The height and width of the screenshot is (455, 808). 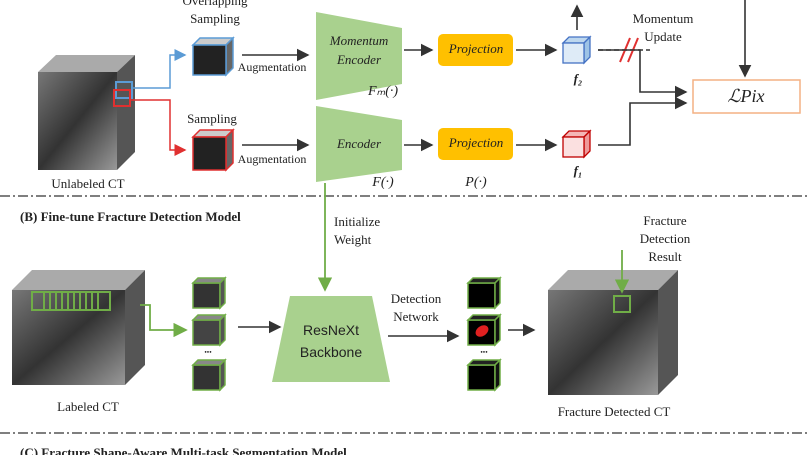 I want to click on label: Fracture Detected CT, so click(x=614, y=411).